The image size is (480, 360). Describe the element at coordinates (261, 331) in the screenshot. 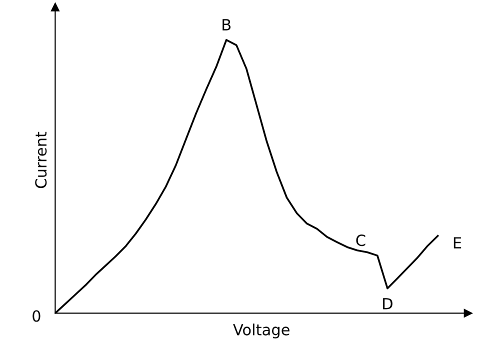

I see `x-axis-title: Voltage` at that location.